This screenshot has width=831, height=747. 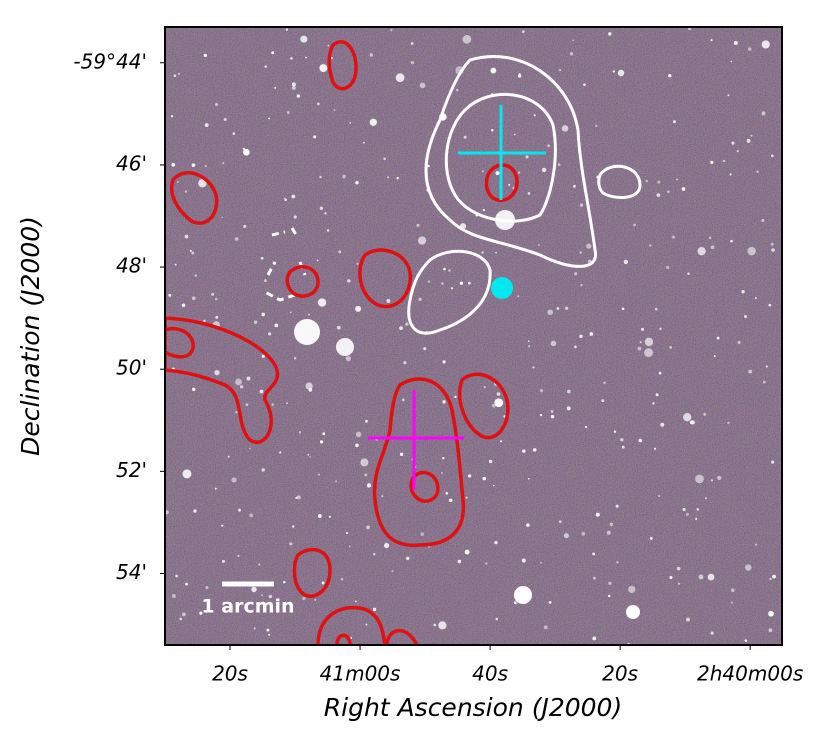 I want to click on x-tick-label: 41m00s, so click(x=360, y=674).